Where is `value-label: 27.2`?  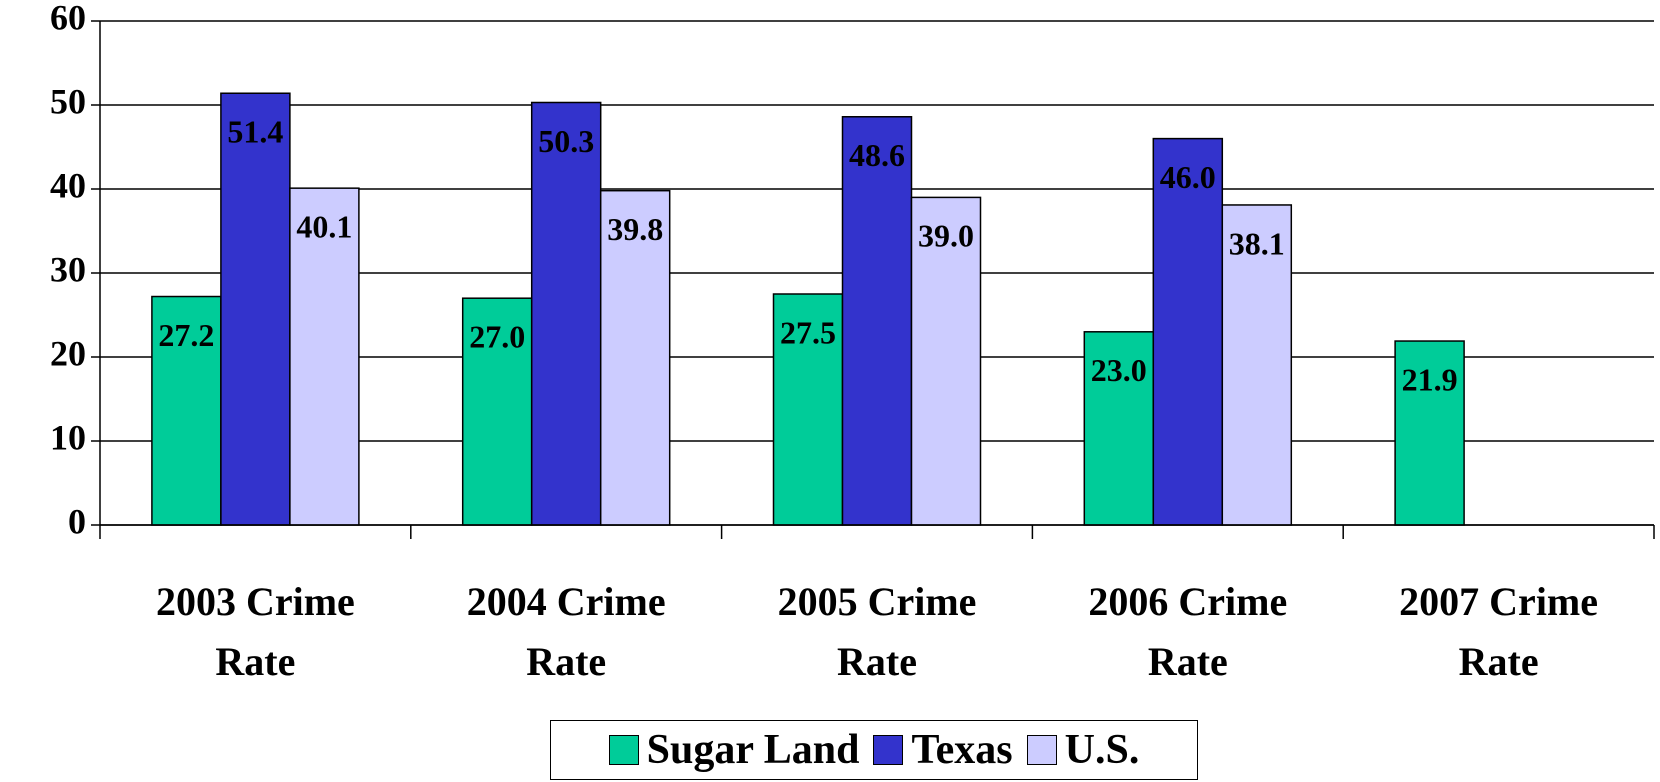
value-label: 27.2 is located at coordinates (186, 335).